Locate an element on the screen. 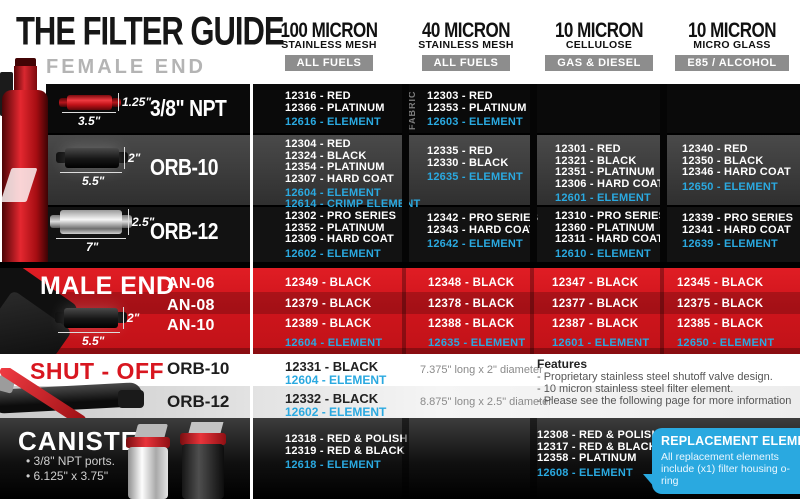 This screenshot has height=499, width=800. part-number: 12318 - RED & POLISH is located at coordinates (346, 439).